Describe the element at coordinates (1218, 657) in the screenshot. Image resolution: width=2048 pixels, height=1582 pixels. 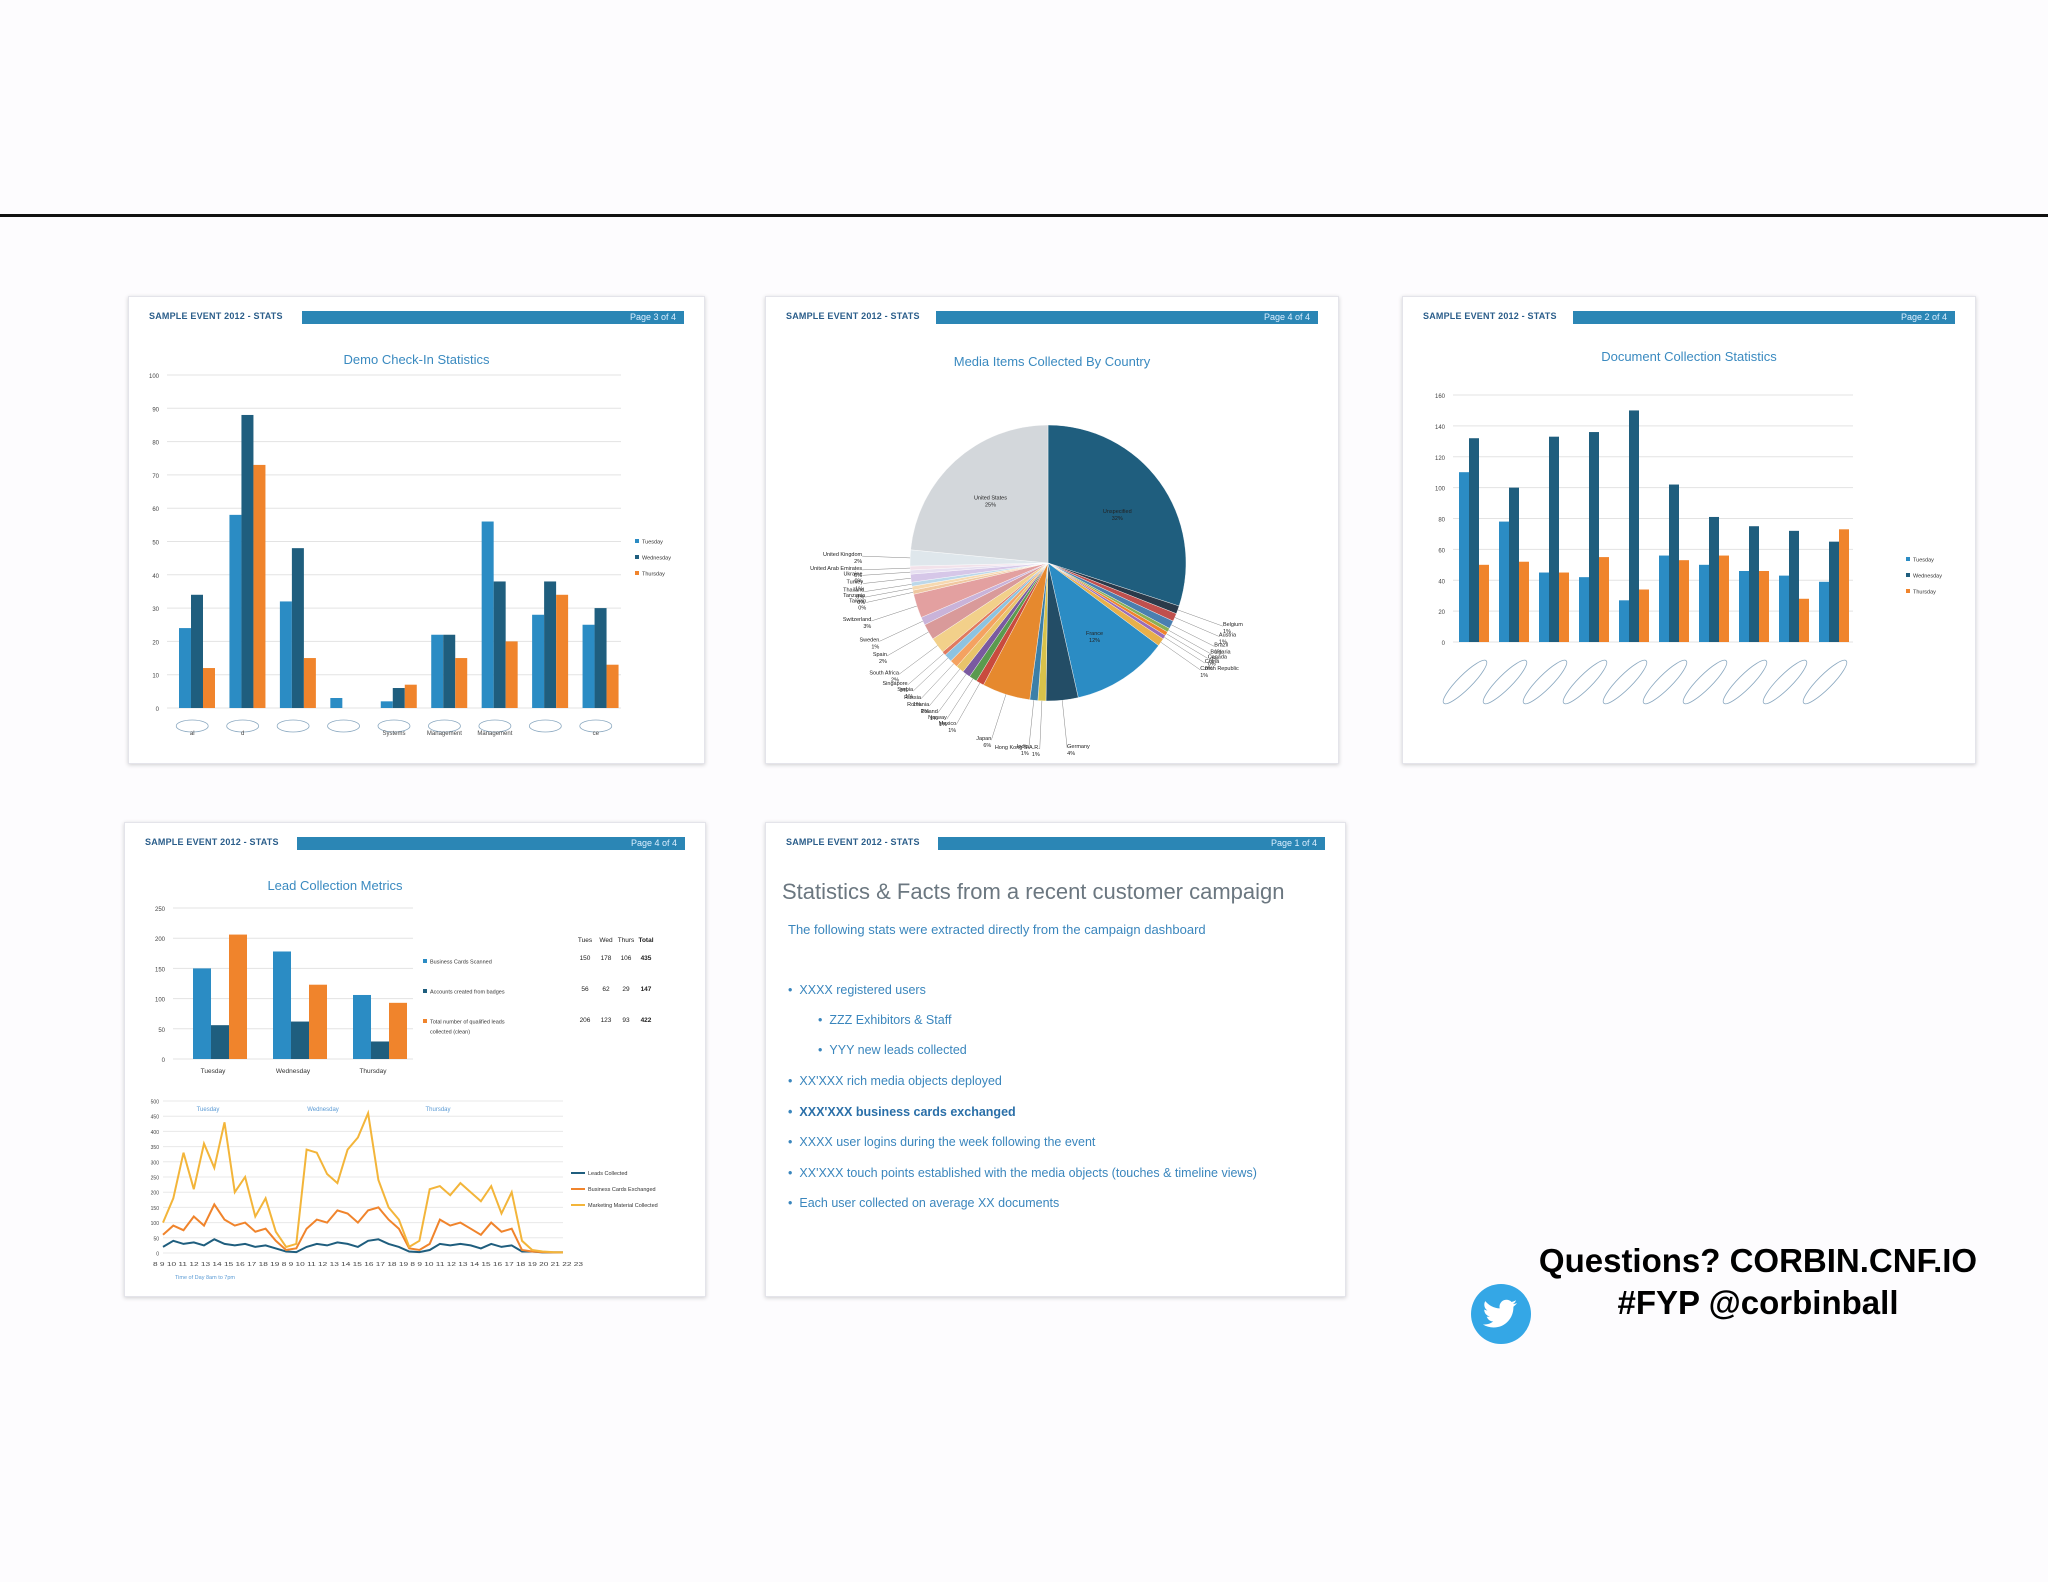
I see `pie-label: Canada` at that location.